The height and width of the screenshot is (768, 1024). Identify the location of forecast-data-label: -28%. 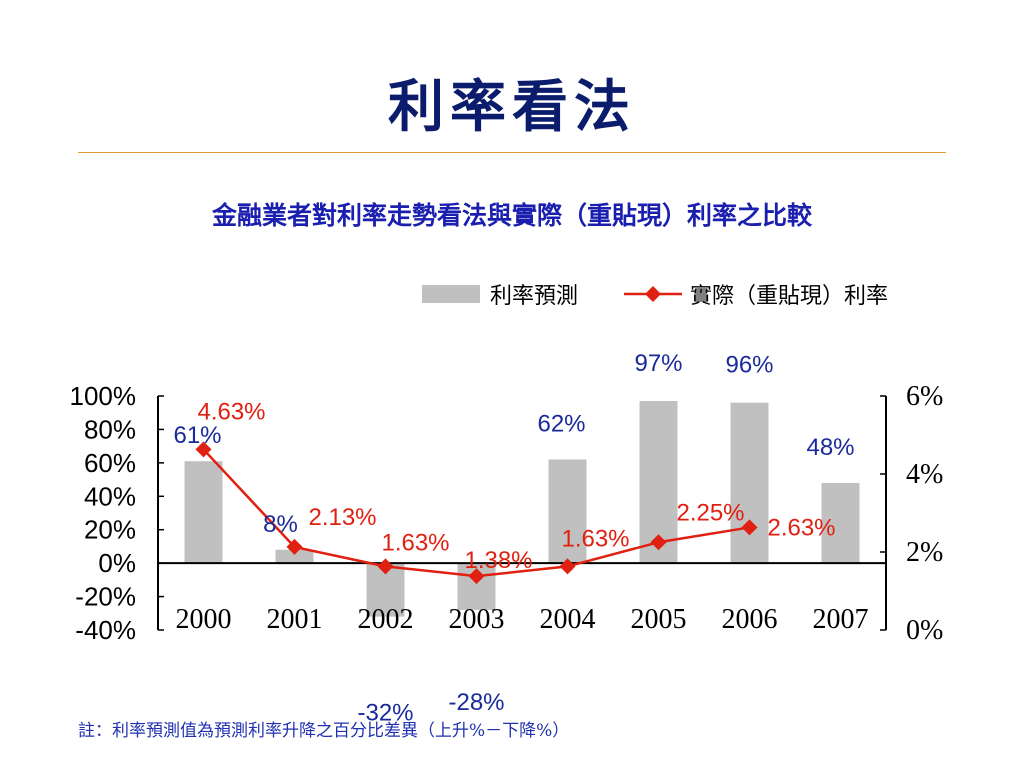
(476, 702).